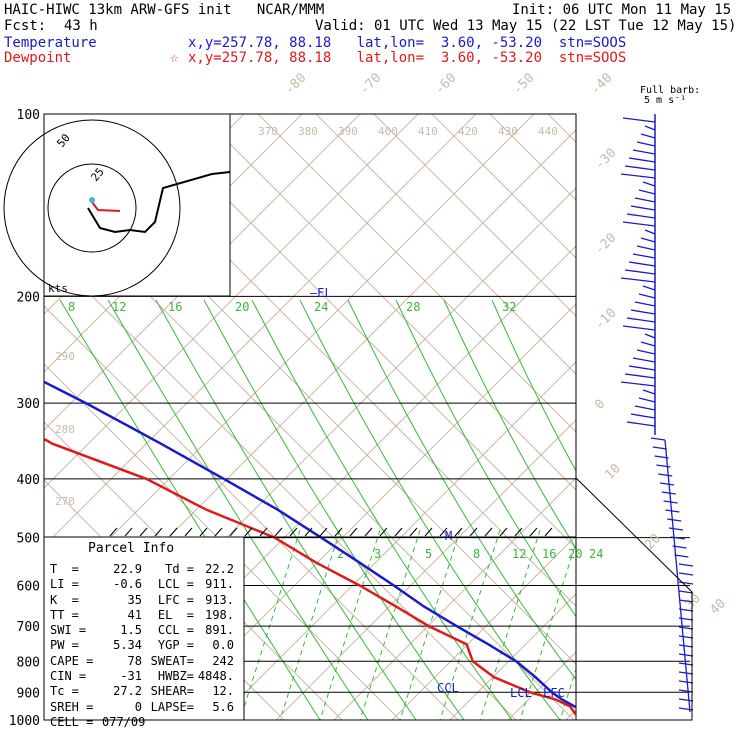 The image size is (740, 740). Describe the element at coordinates (145, 645) in the screenshot. I see `parcel-info-row: PW = 5.34 YGP = 0.0` at that location.